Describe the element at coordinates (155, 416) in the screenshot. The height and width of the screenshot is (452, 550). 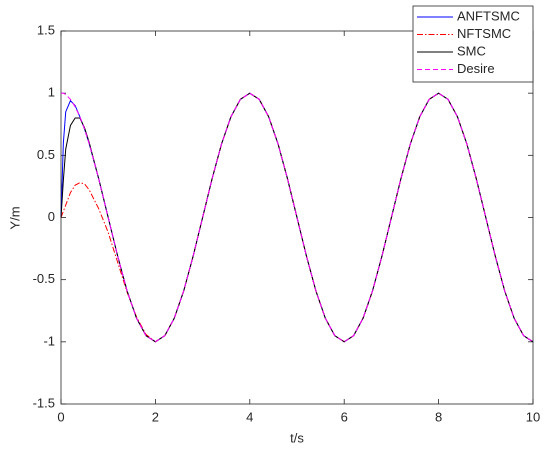
I see `x-tick-label: 2` at that location.